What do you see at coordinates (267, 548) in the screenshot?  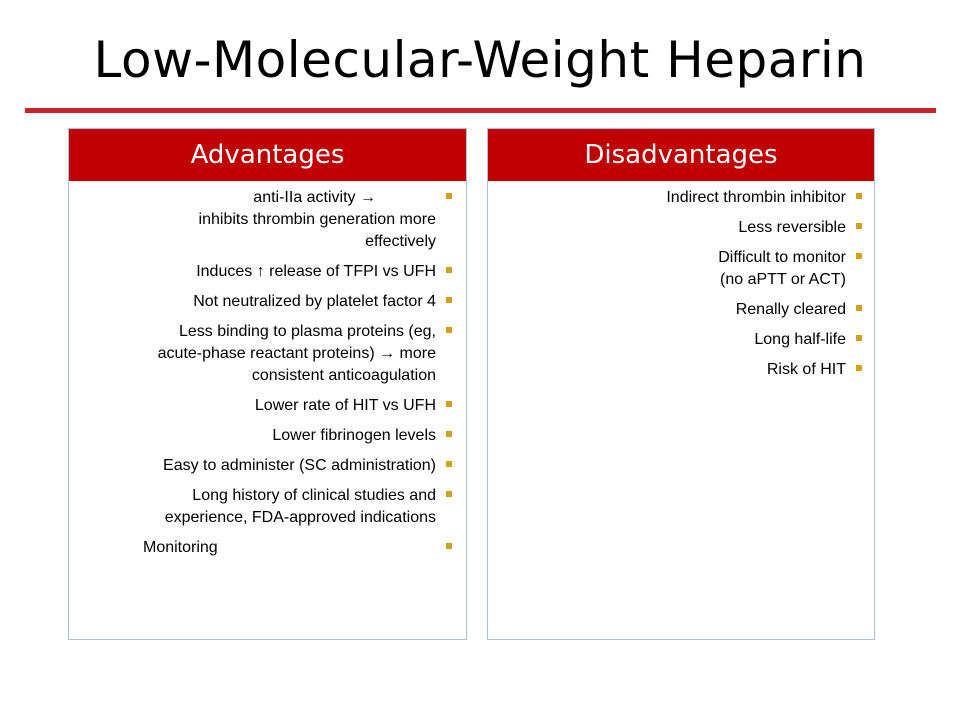 I see `list-item: Monitoring` at bounding box center [267, 548].